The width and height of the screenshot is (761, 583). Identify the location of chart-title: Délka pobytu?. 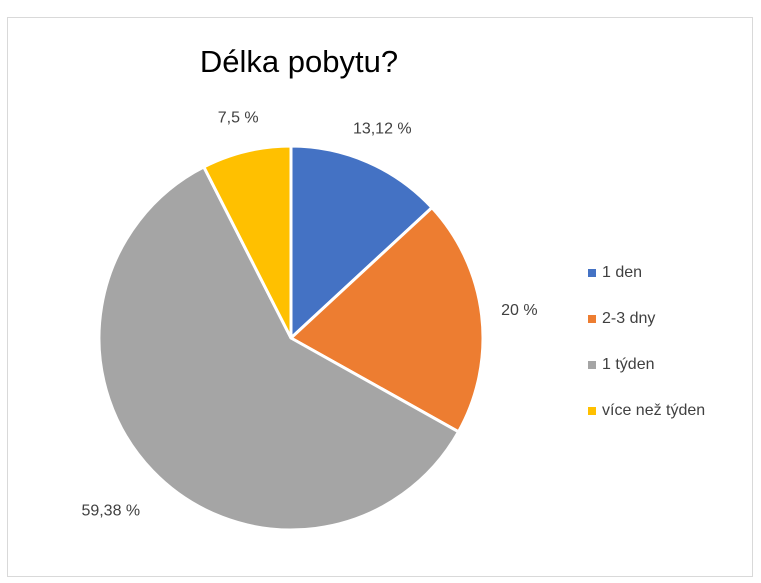
(299, 61).